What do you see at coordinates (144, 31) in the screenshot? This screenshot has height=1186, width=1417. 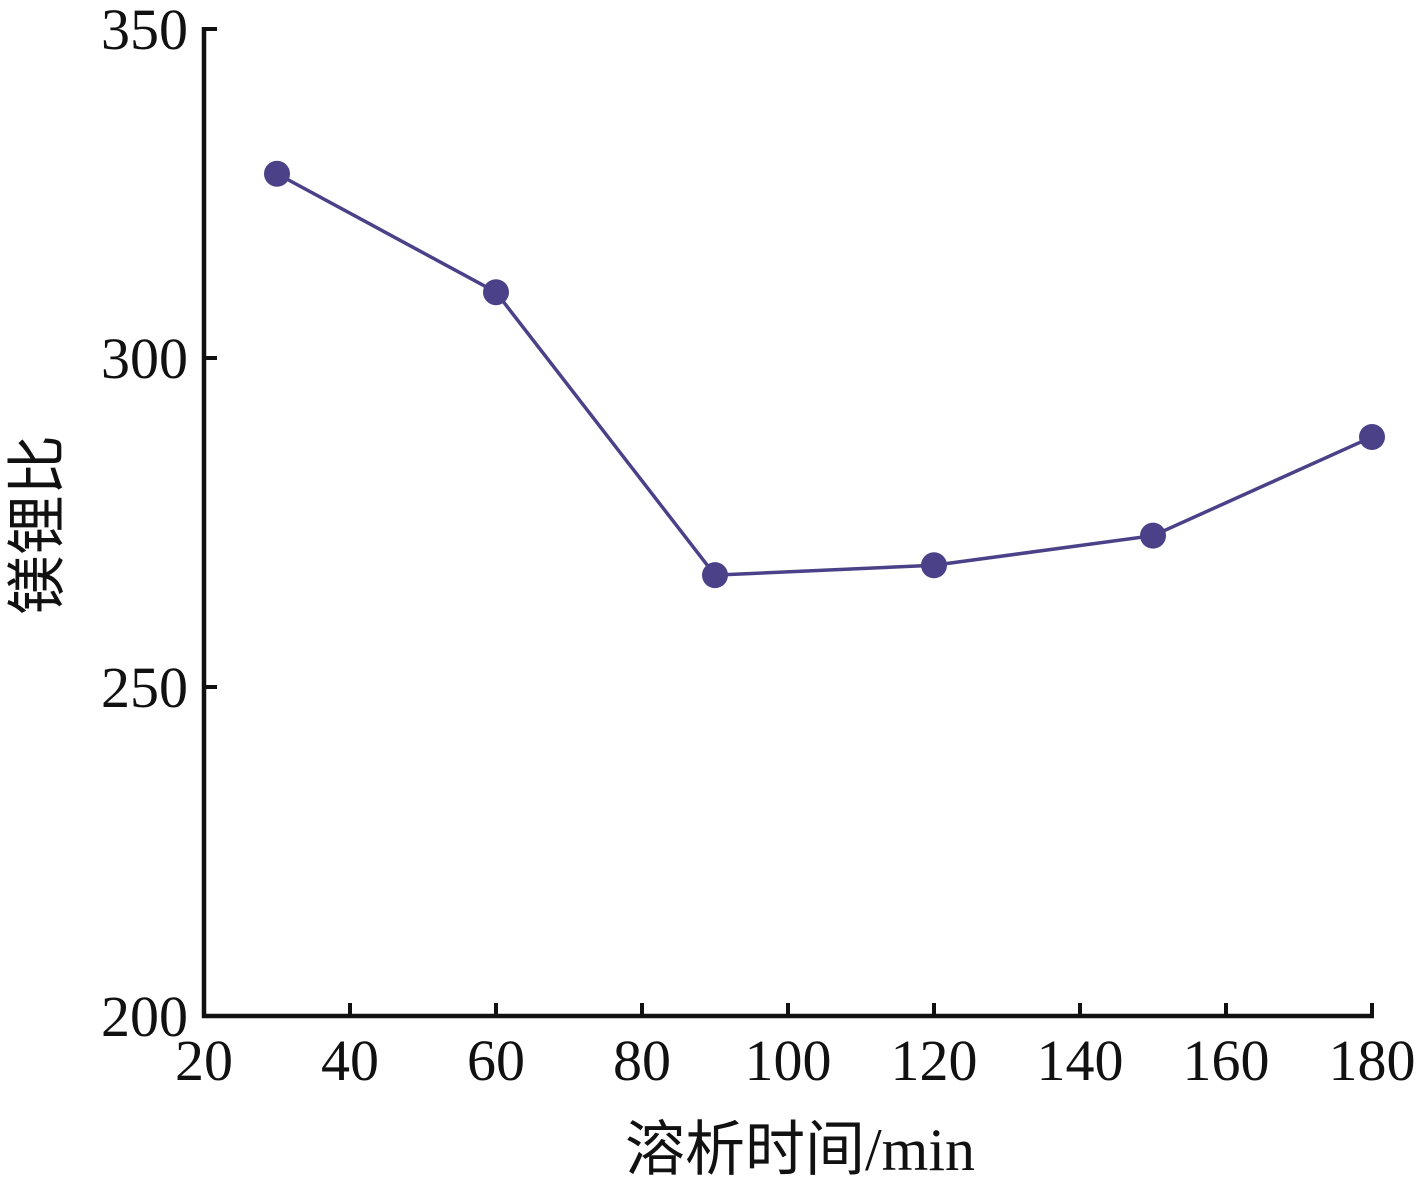 I see `y-tick-label: 350` at bounding box center [144, 31].